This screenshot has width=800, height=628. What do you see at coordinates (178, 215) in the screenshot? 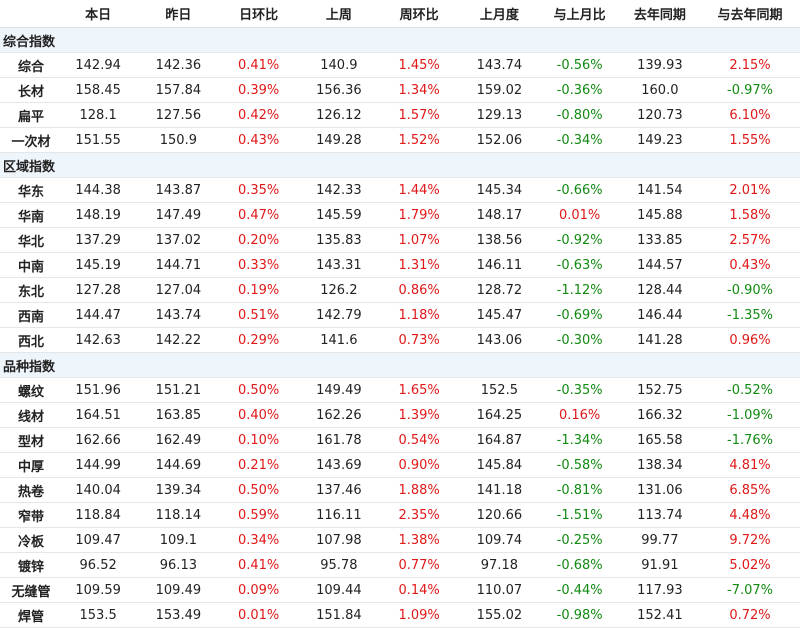
I see `cell-yesterday: 147.49` at bounding box center [178, 215].